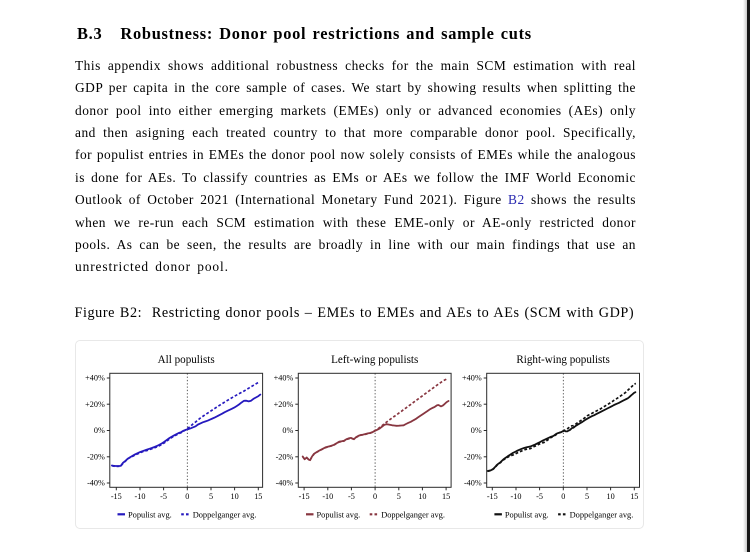  I want to click on svg-text: All populists, so click(186, 360).